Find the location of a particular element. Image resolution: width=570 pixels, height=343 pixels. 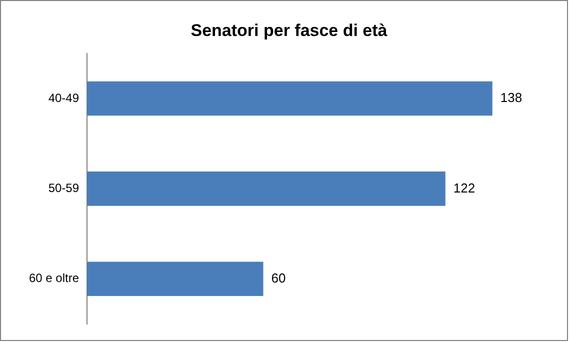

data-label: 122 is located at coordinates (464, 188).